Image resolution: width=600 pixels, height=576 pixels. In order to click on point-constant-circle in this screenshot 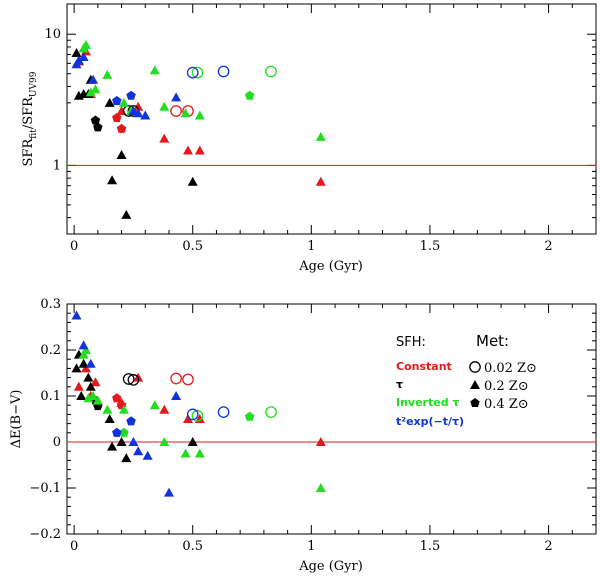, I will do `click(176, 378)`.